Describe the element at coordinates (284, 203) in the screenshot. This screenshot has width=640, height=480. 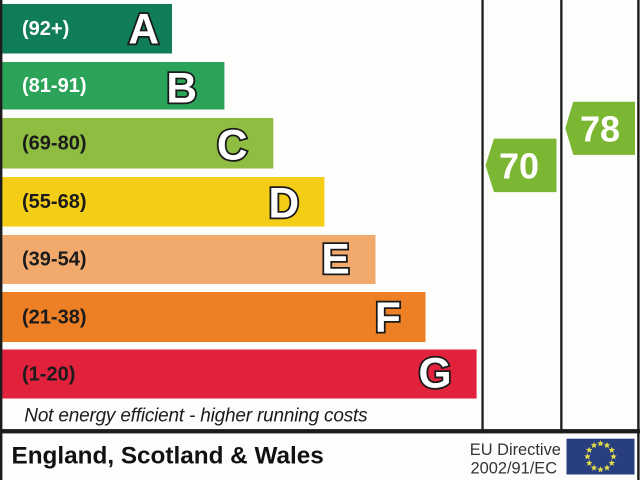
I see `svg-text: D` at that location.